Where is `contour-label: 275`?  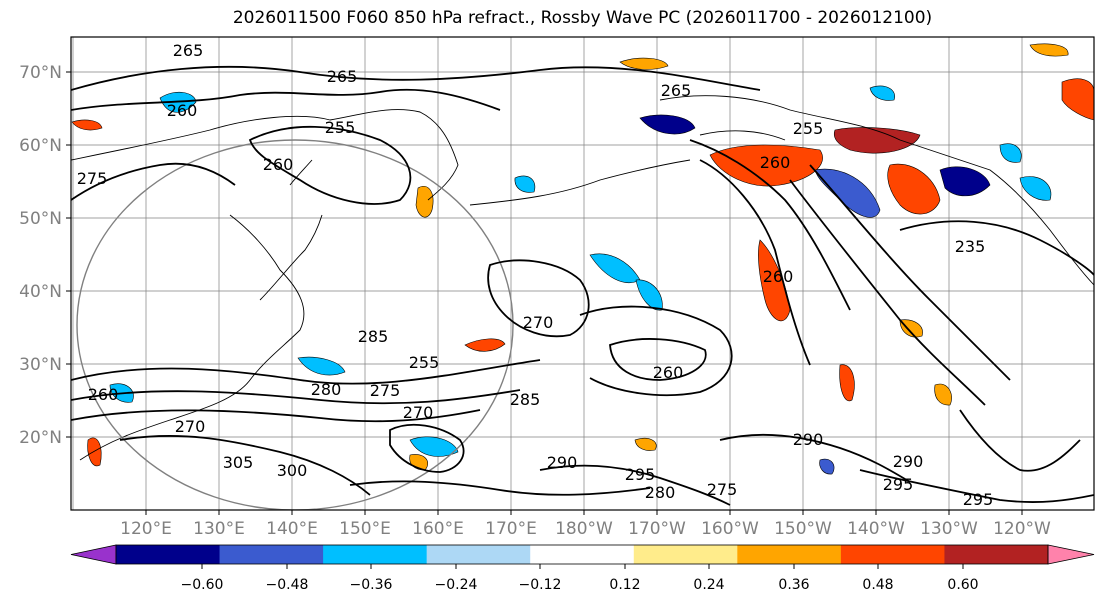 contour-label: 275 is located at coordinates (385, 390).